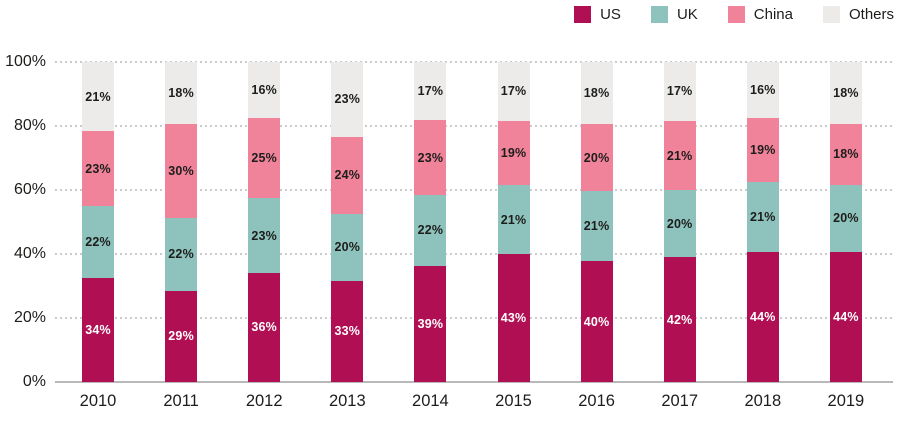 The width and height of the screenshot is (900, 425). What do you see at coordinates (763, 401) in the screenshot?
I see `x-axis-tick-label: 2018` at bounding box center [763, 401].